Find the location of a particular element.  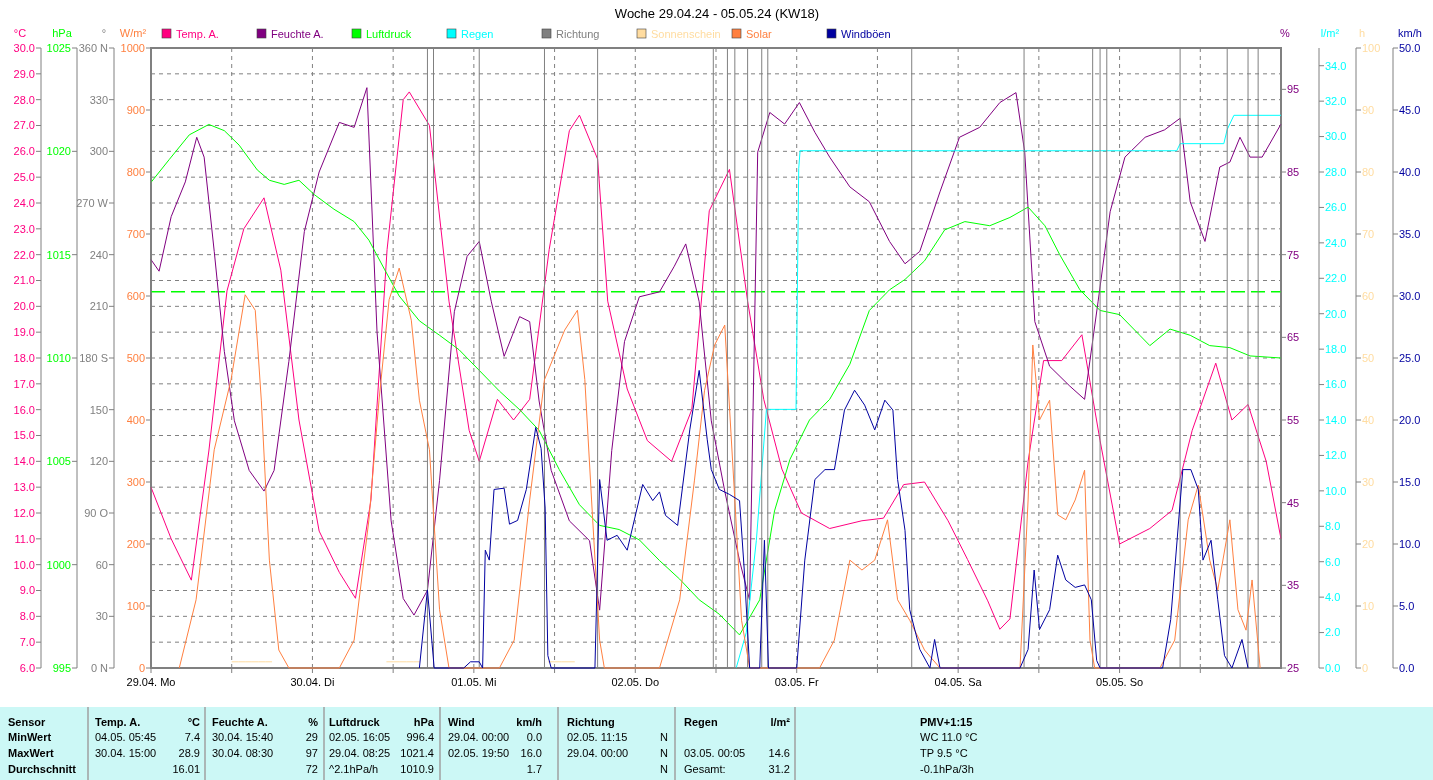

y2-tick-label: 6.0 is located at coordinates (1333, 561).